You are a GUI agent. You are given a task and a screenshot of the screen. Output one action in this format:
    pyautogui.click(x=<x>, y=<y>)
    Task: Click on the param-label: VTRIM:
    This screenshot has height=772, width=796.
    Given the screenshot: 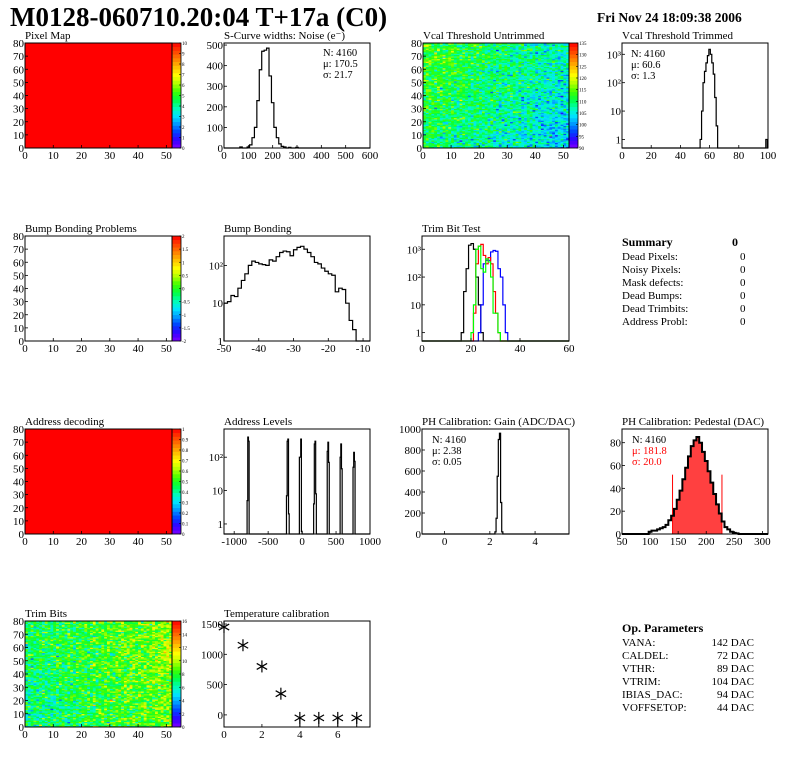 What is the action you would take?
    pyautogui.click(x=641, y=682)
    